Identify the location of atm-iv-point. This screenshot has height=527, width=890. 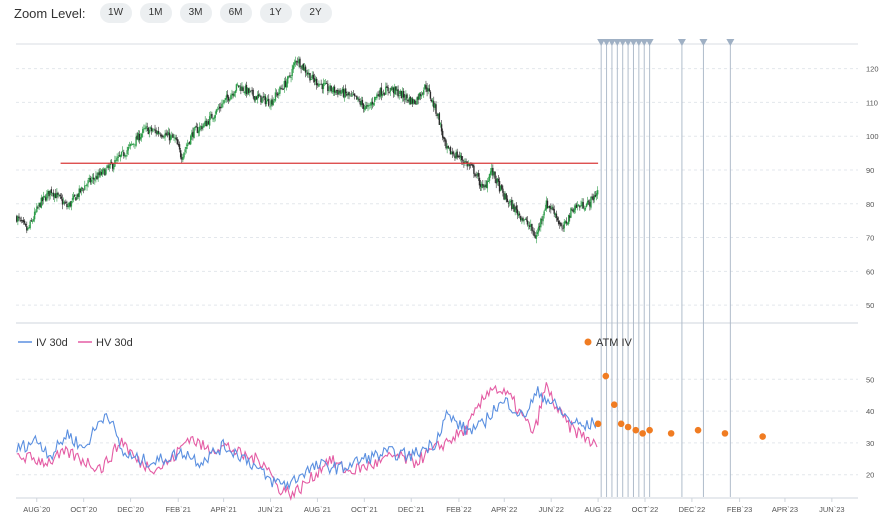
(762, 436).